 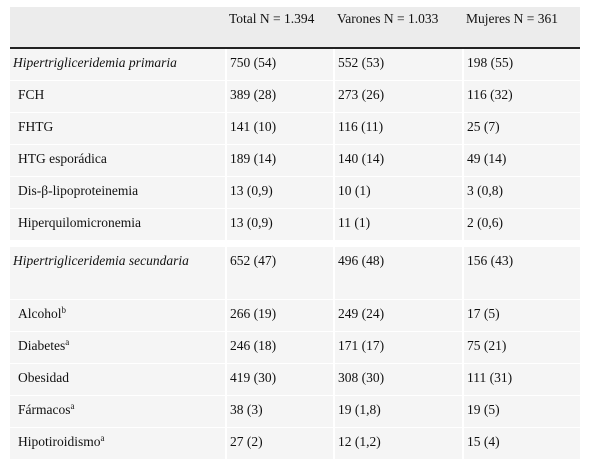 What do you see at coordinates (118, 64) in the screenshot?
I see `group-title: Hipertrigliceridemia primaria` at bounding box center [118, 64].